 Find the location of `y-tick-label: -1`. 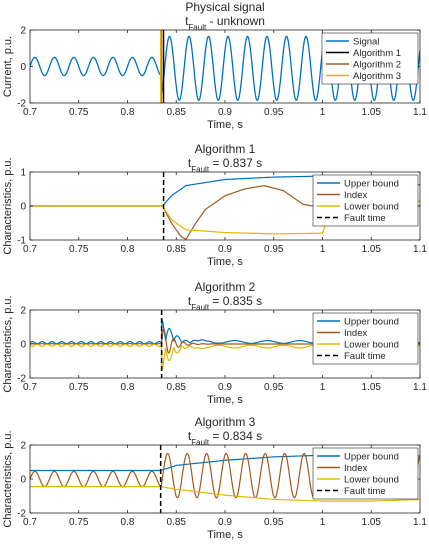

y-tick-label: -1 is located at coordinates (21, 241).